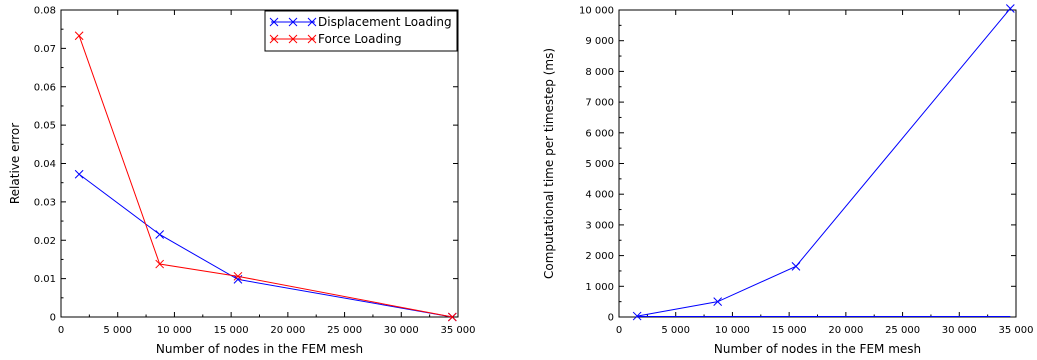 This screenshot has width=1037, height=360. What do you see at coordinates (45, 126) in the screenshot?
I see `y-tick-label: 0.05` at bounding box center [45, 126].